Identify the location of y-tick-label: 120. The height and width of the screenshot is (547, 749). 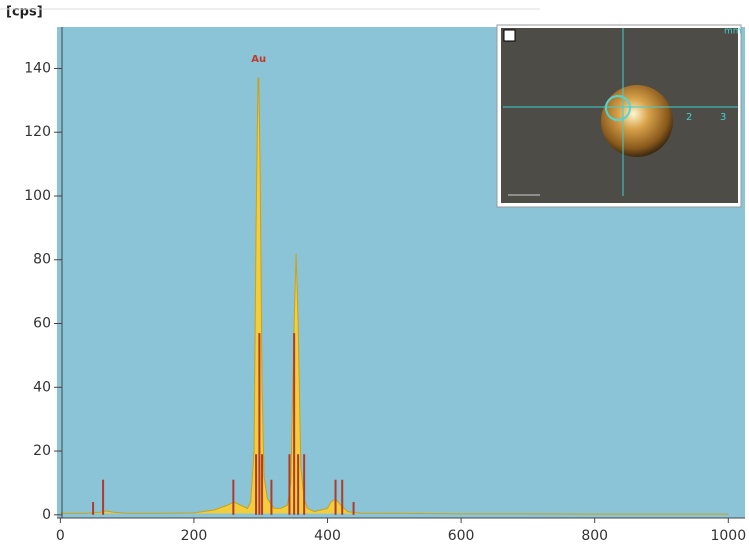
(37, 132).